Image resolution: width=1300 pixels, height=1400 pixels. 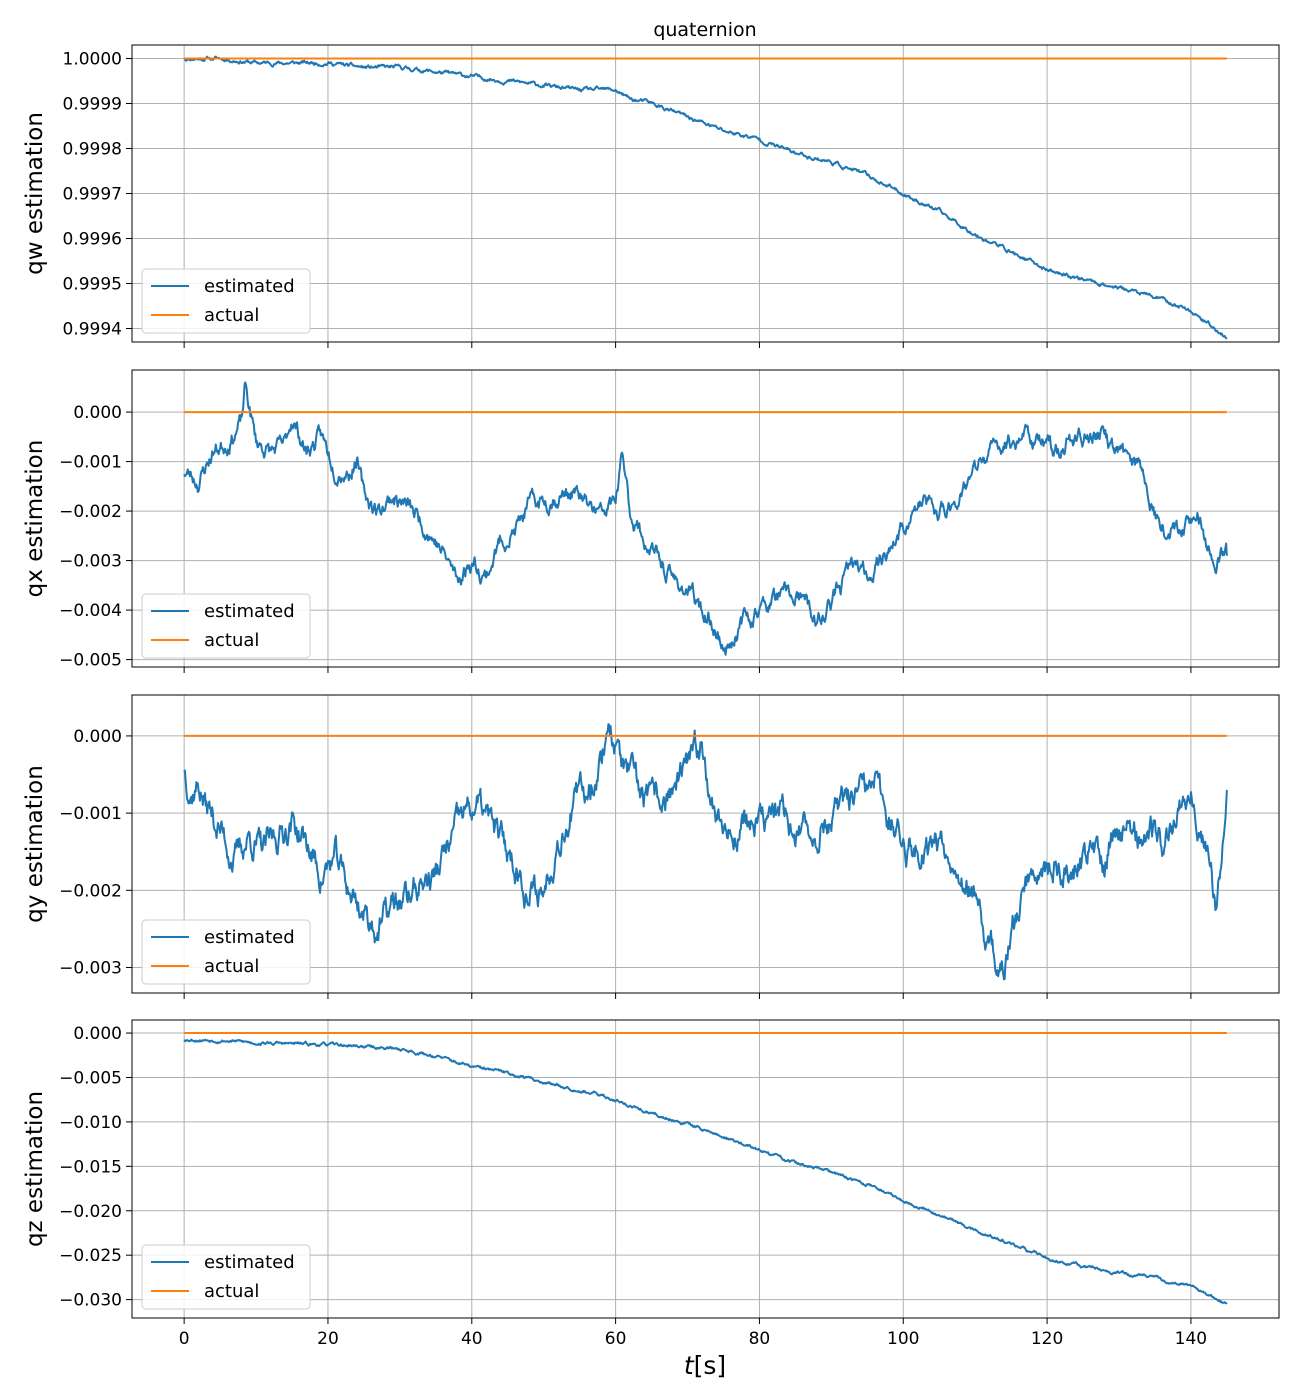 What do you see at coordinates (687, 670) in the screenshot?
I see `x-ticks-qx` at bounding box center [687, 670].